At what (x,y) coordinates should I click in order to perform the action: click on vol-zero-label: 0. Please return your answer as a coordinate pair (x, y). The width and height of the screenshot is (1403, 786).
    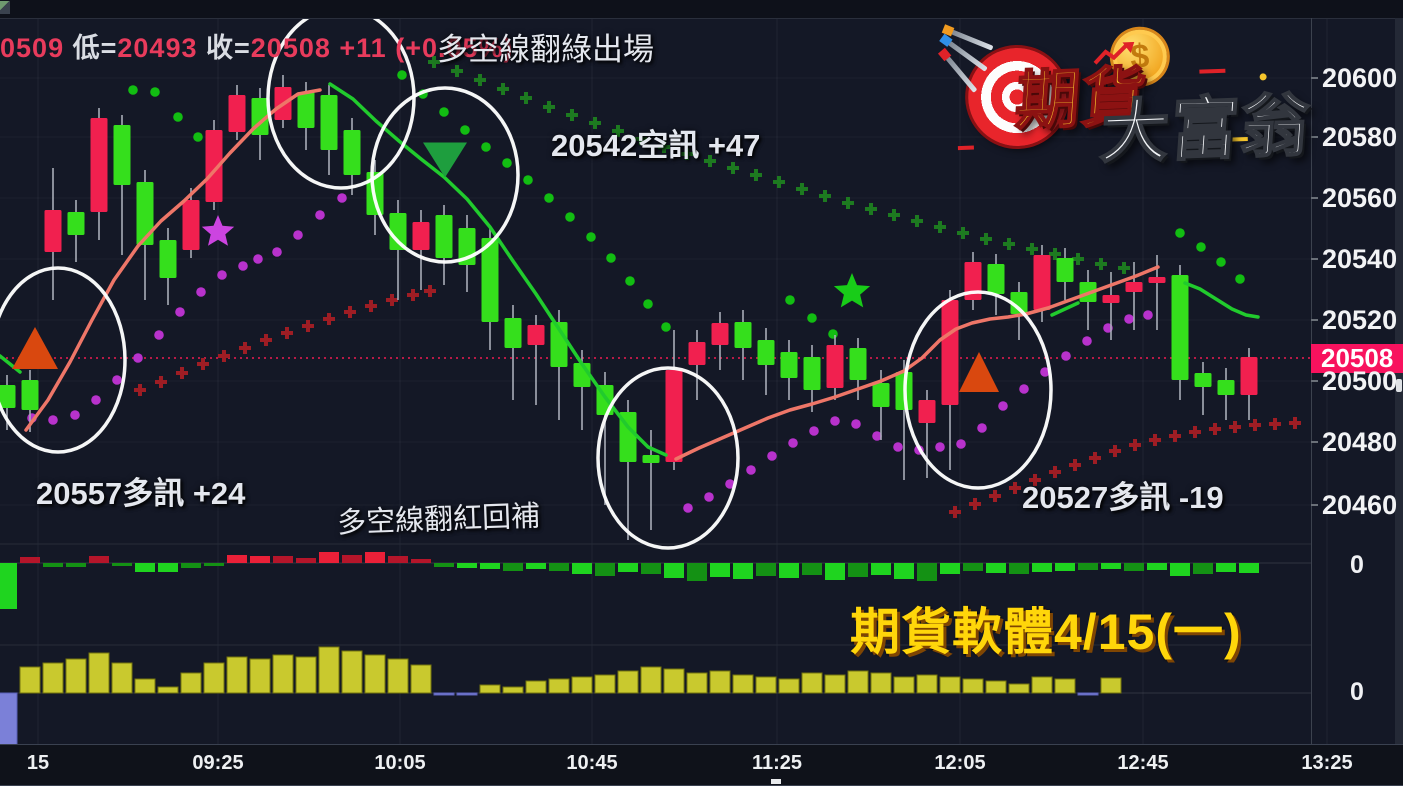
    Looking at the image, I should click on (1357, 692).